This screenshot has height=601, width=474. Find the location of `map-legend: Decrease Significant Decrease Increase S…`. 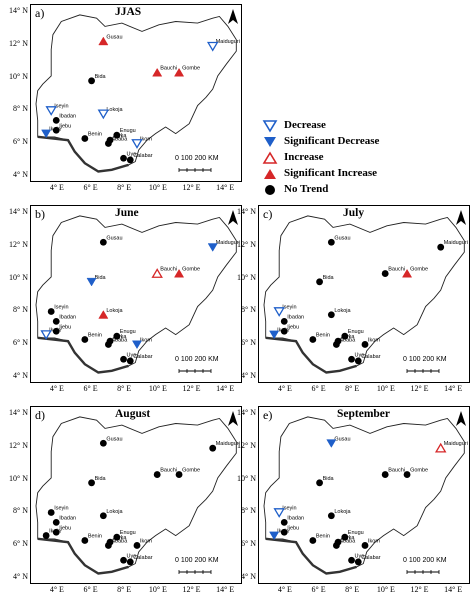

map-legend: Decrease Significant Decrease Increase S… is located at coordinates (362, 158).